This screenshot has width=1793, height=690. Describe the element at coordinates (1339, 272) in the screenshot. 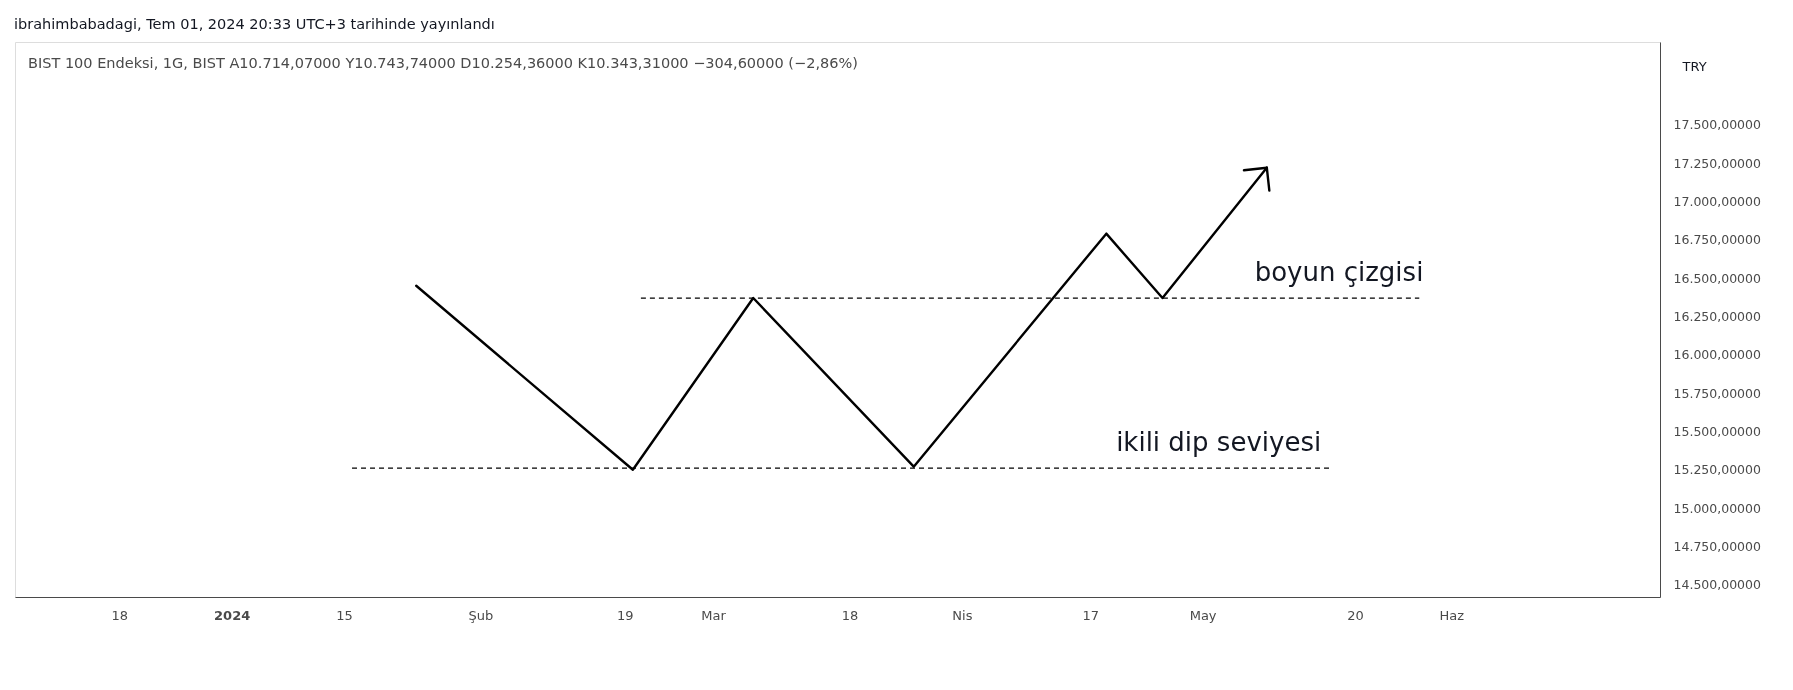

I see `annotation: boyun çizgisi` at that location.